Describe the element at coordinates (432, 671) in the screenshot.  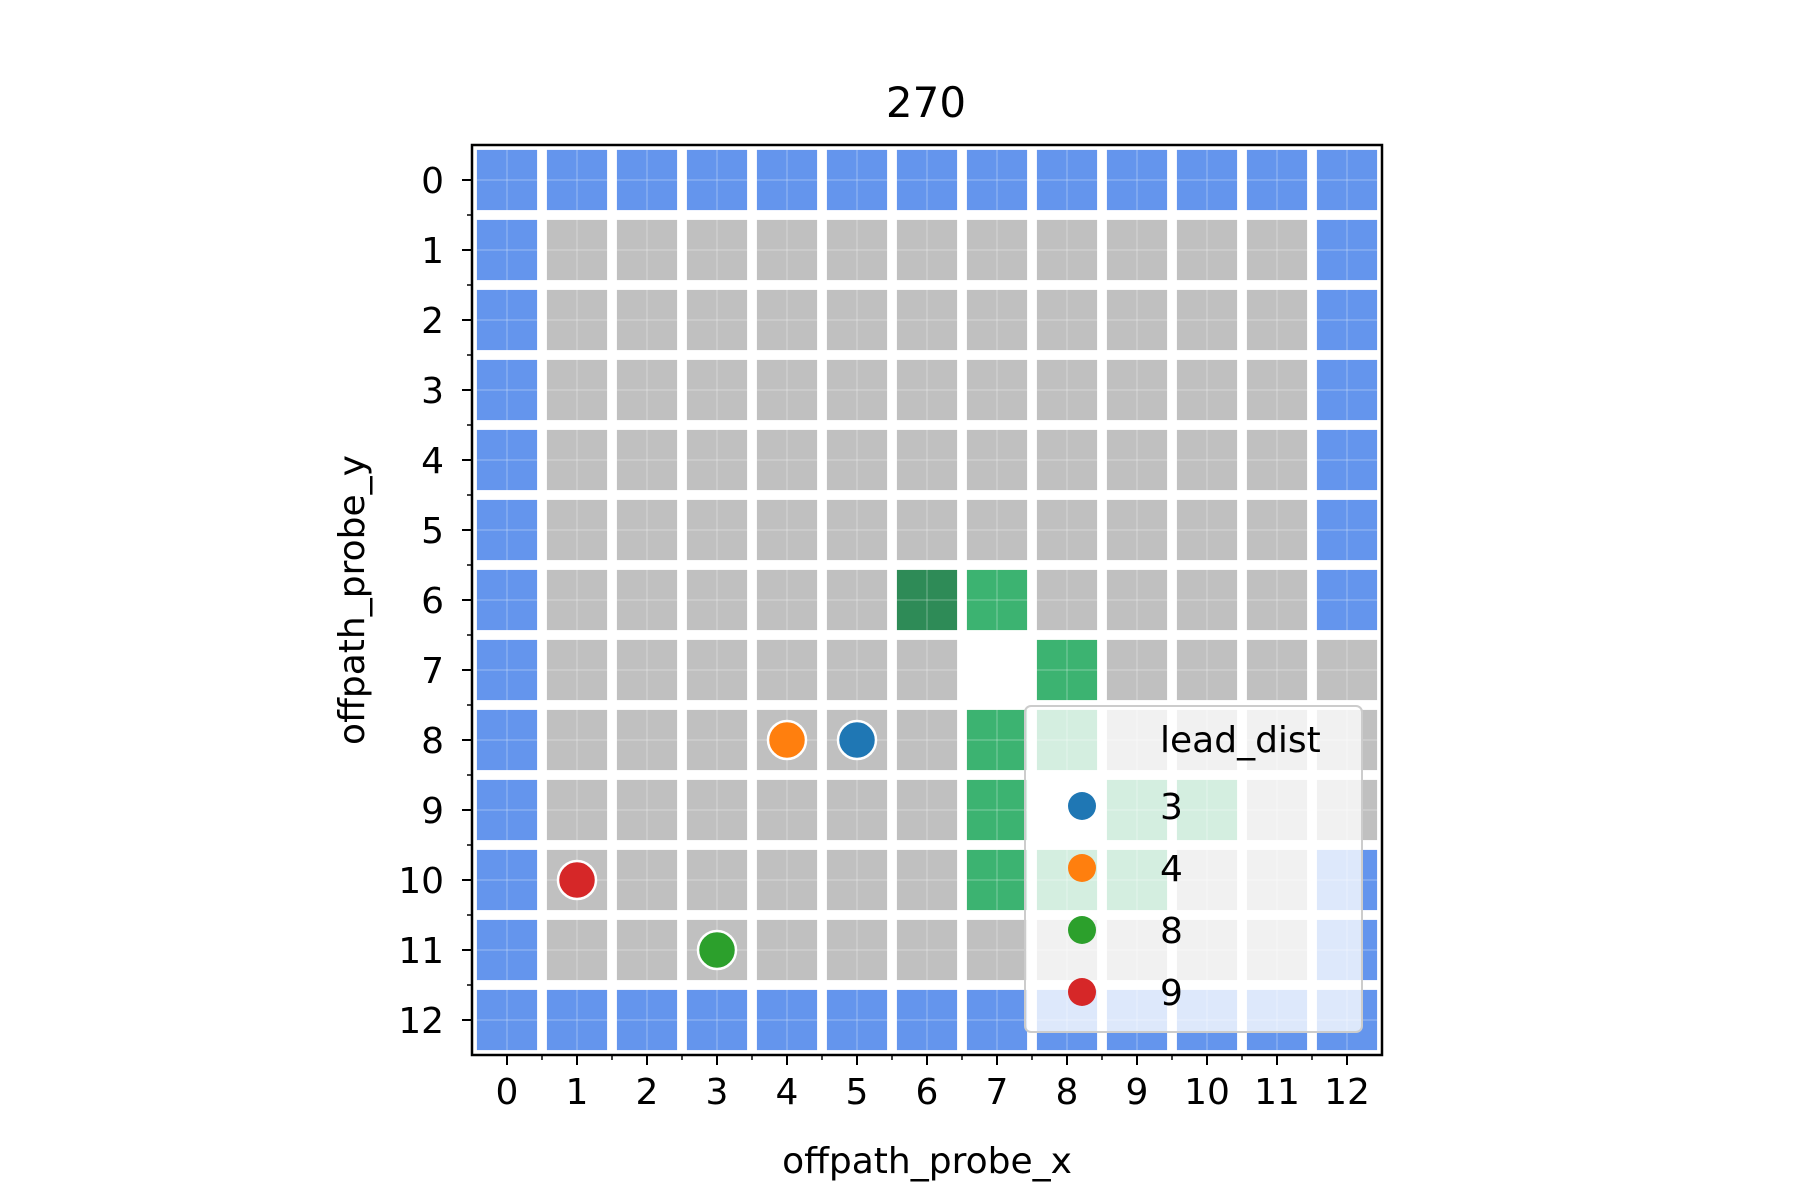
I see `y-tick-label: 7` at that location.